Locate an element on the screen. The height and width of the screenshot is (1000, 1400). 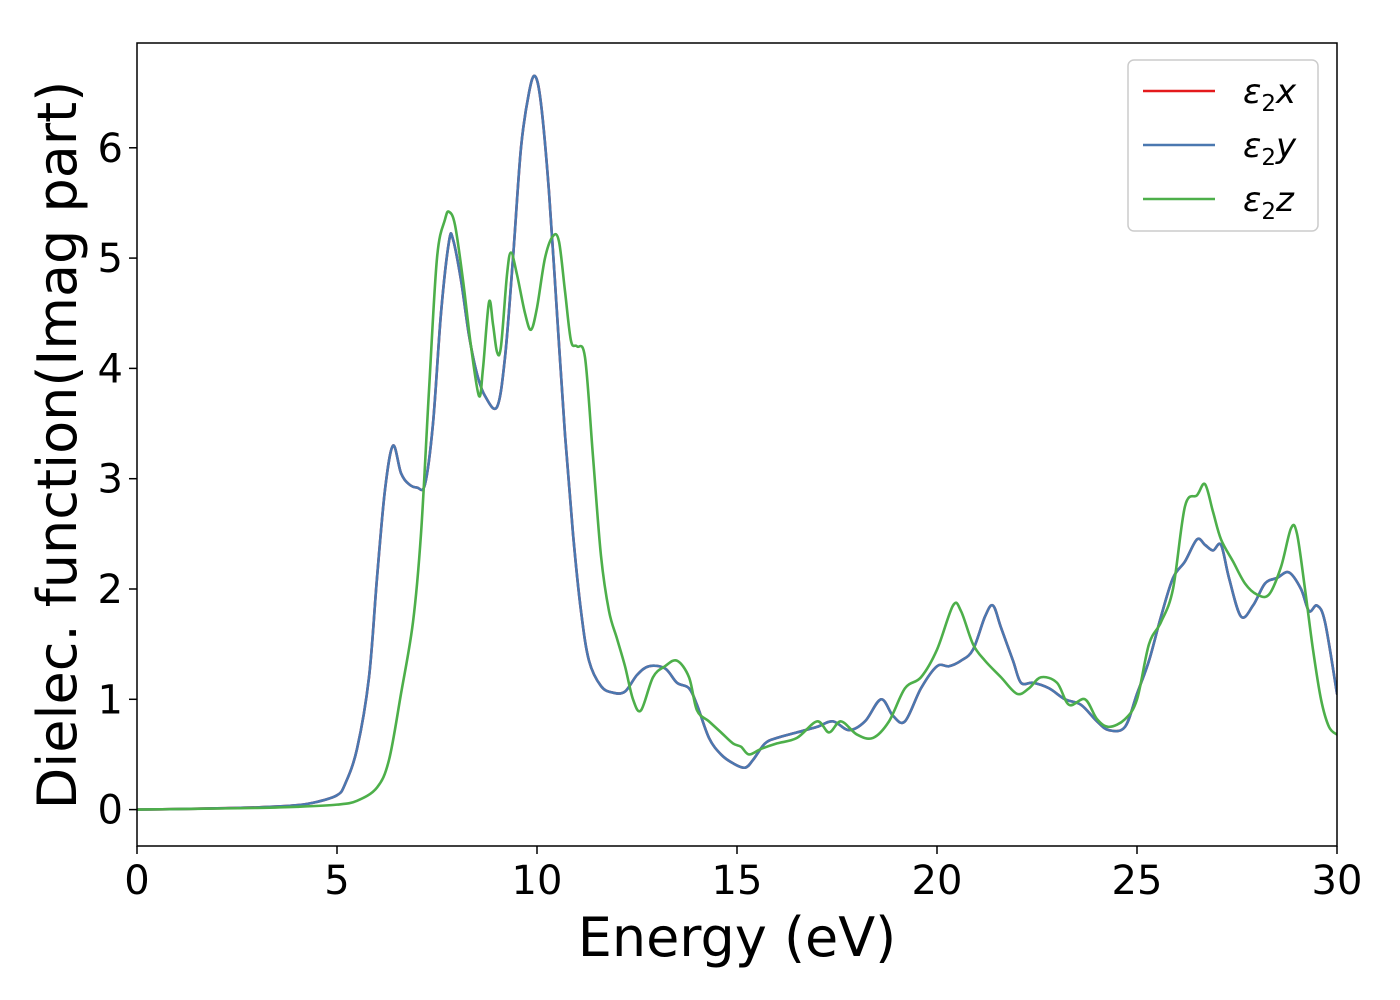
x-tick-label: 15 is located at coordinates (737, 881).